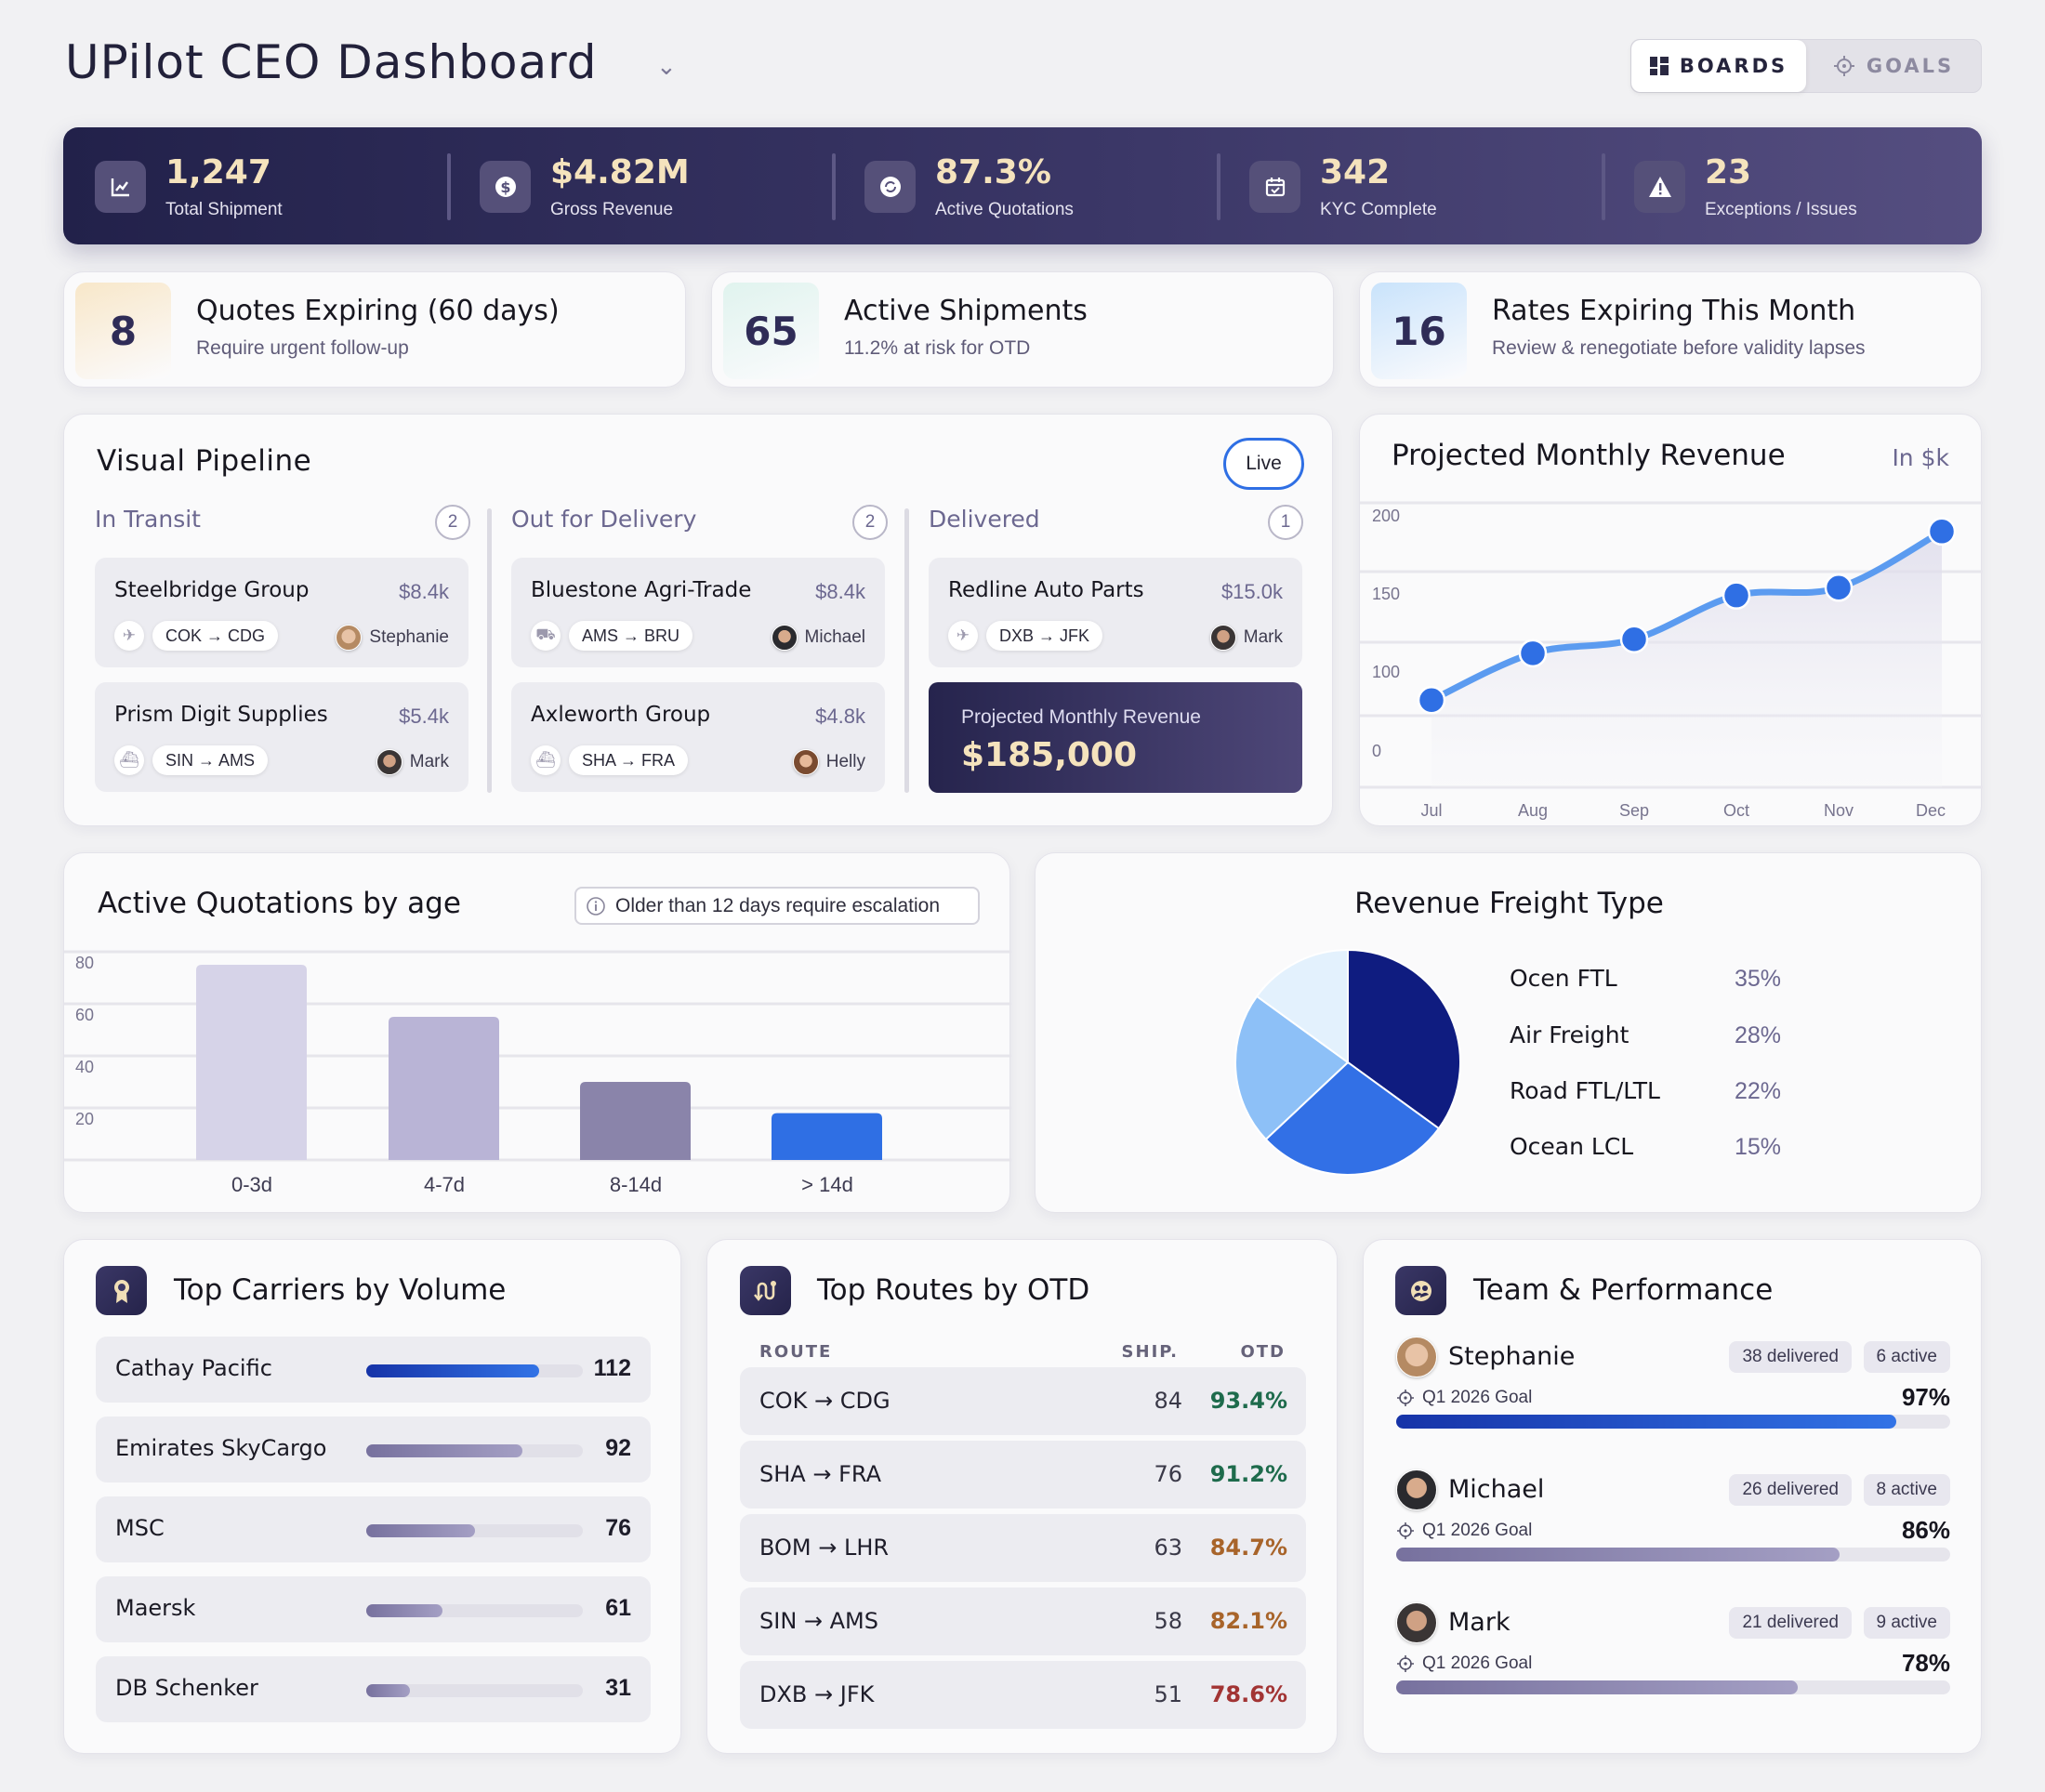 This screenshot has height=1792, width=2045. Describe the element at coordinates (1023, 1475) in the screenshot. I see `route-row: SHA → FRA 76 91.2%` at that location.